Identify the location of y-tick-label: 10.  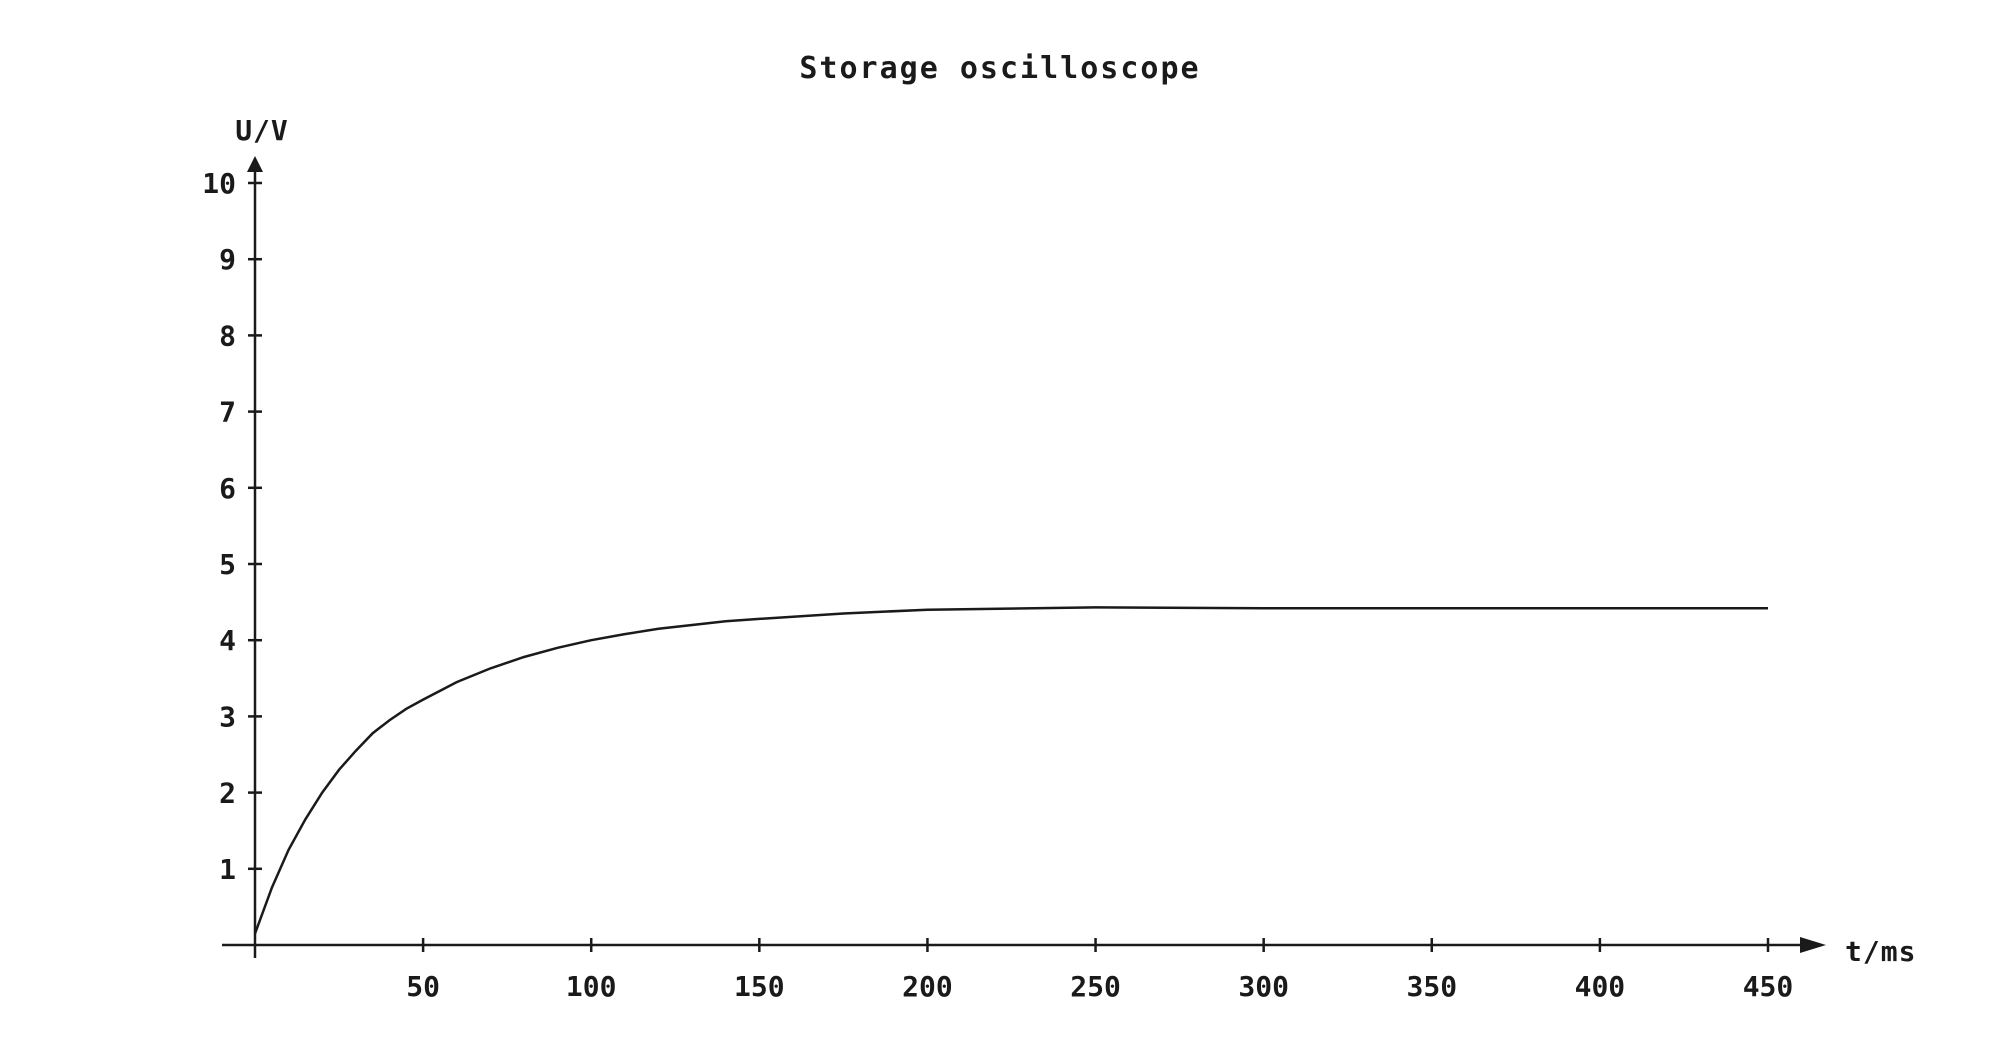
(219, 183).